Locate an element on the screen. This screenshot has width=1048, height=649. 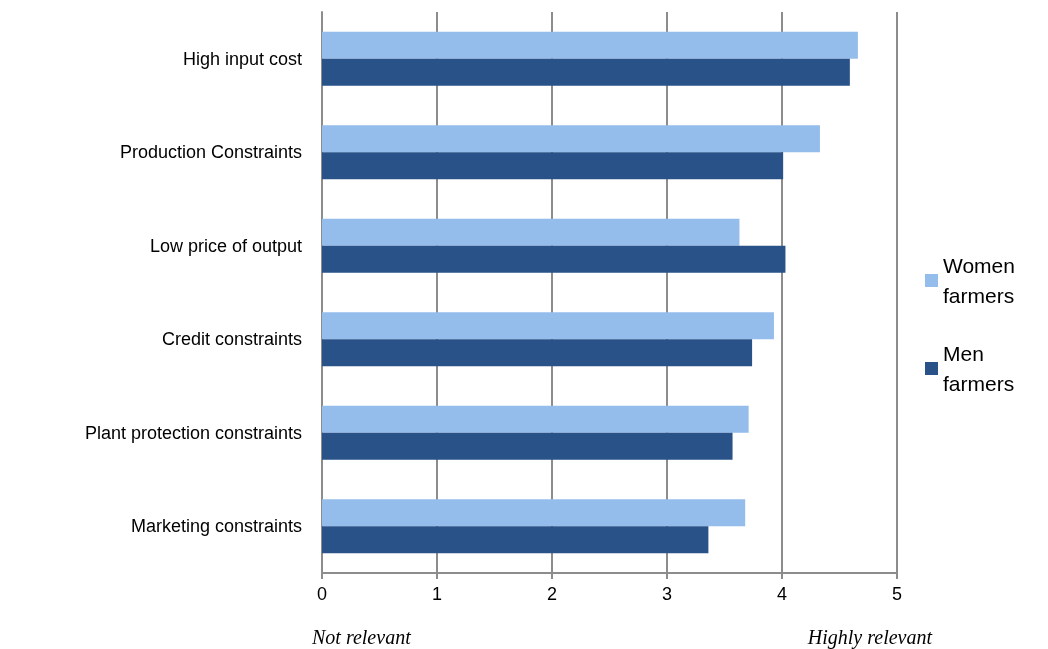
x-tick-label: 2 is located at coordinates (552, 594).